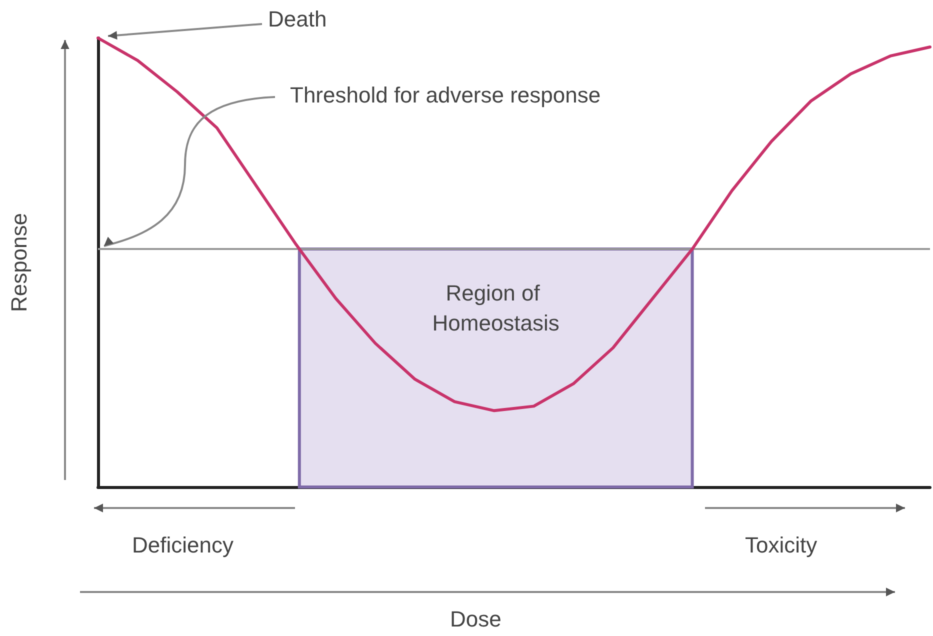  I want to click on y-axis-title: Response, so click(19, 262).